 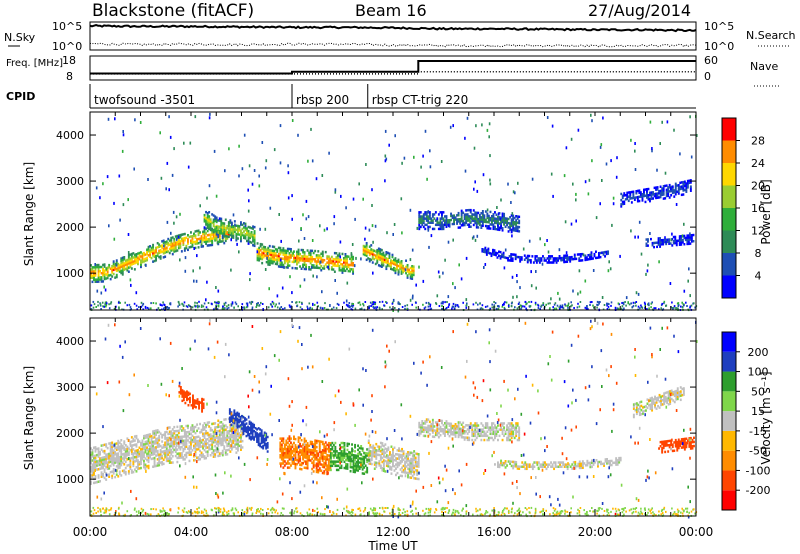 What do you see at coordinates (729, 219) in the screenshot?
I see `power-colorbar-swatch` at bounding box center [729, 219].